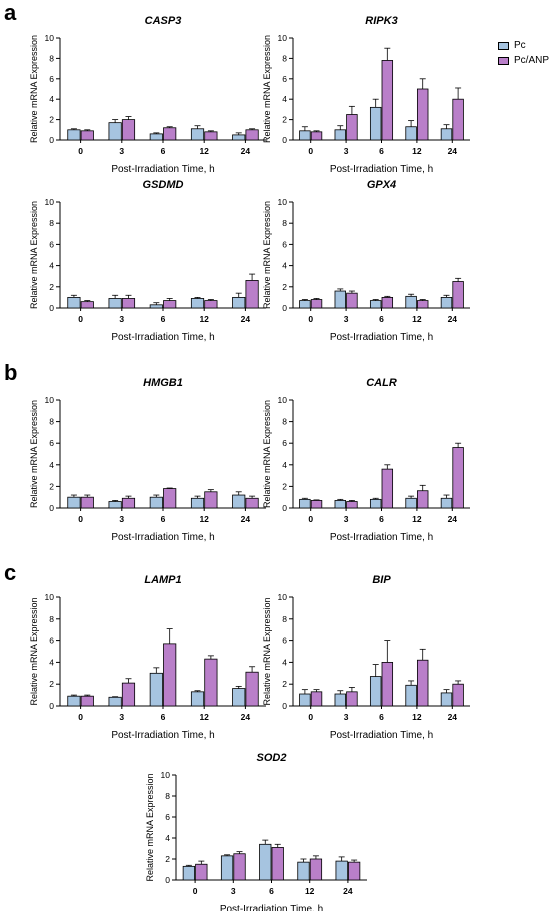  I want to click on legend-item-pc: Pc, so click(523, 45).